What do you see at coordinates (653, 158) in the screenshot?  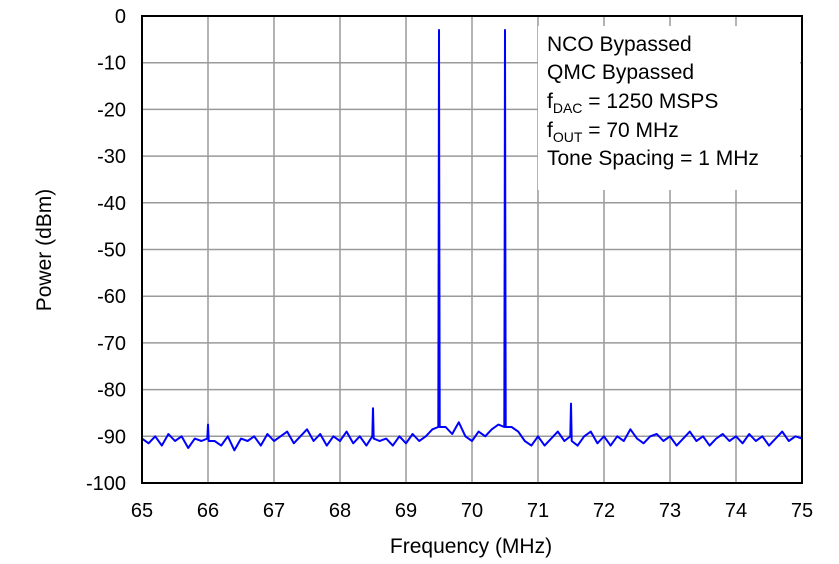 I see `annotation-tone-spacing: Tone Spacing = 1 MHz` at bounding box center [653, 158].